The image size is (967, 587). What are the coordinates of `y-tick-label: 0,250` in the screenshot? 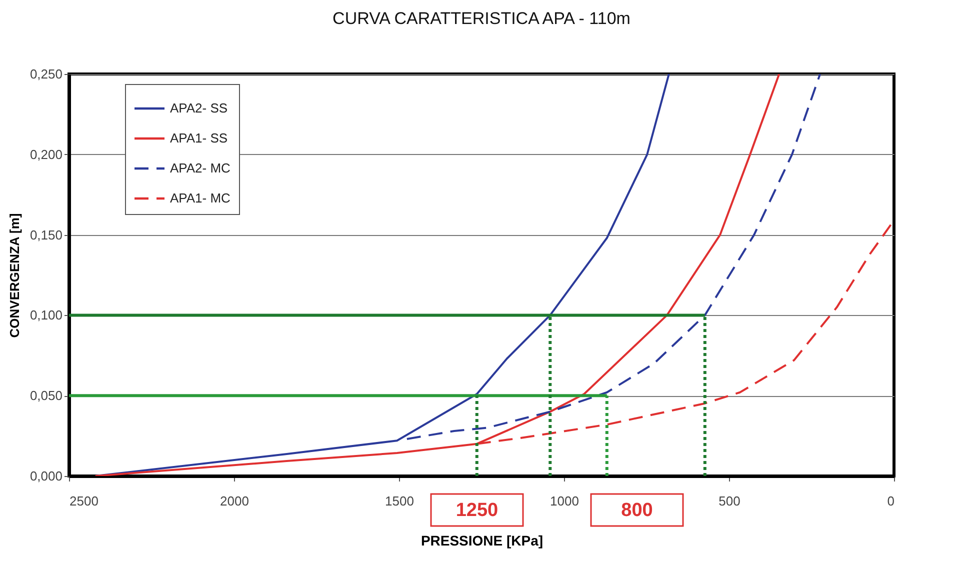 It's located at (46, 74).